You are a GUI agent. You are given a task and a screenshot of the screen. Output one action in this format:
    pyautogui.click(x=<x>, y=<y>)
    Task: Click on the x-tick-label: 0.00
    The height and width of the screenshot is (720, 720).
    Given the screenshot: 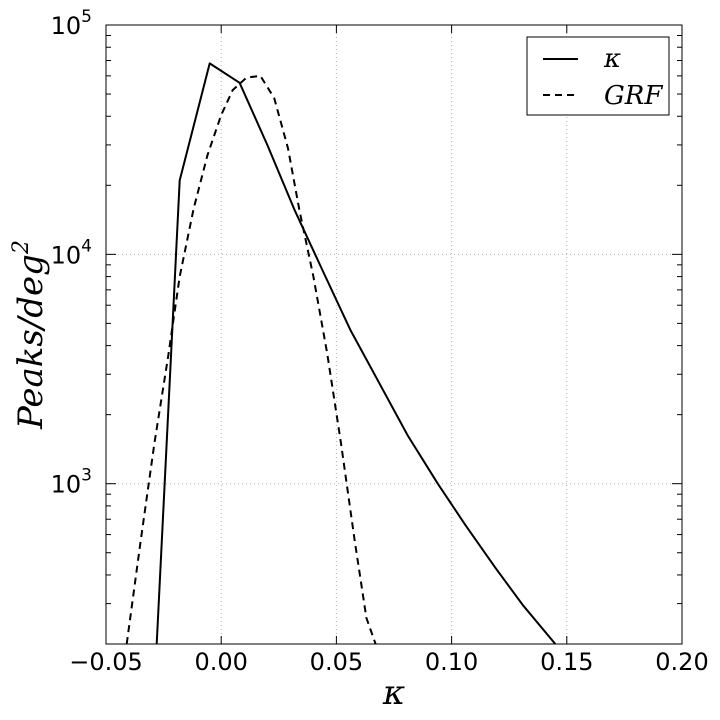 What is the action you would take?
    pyautogui.click(x=220, y=662)
    